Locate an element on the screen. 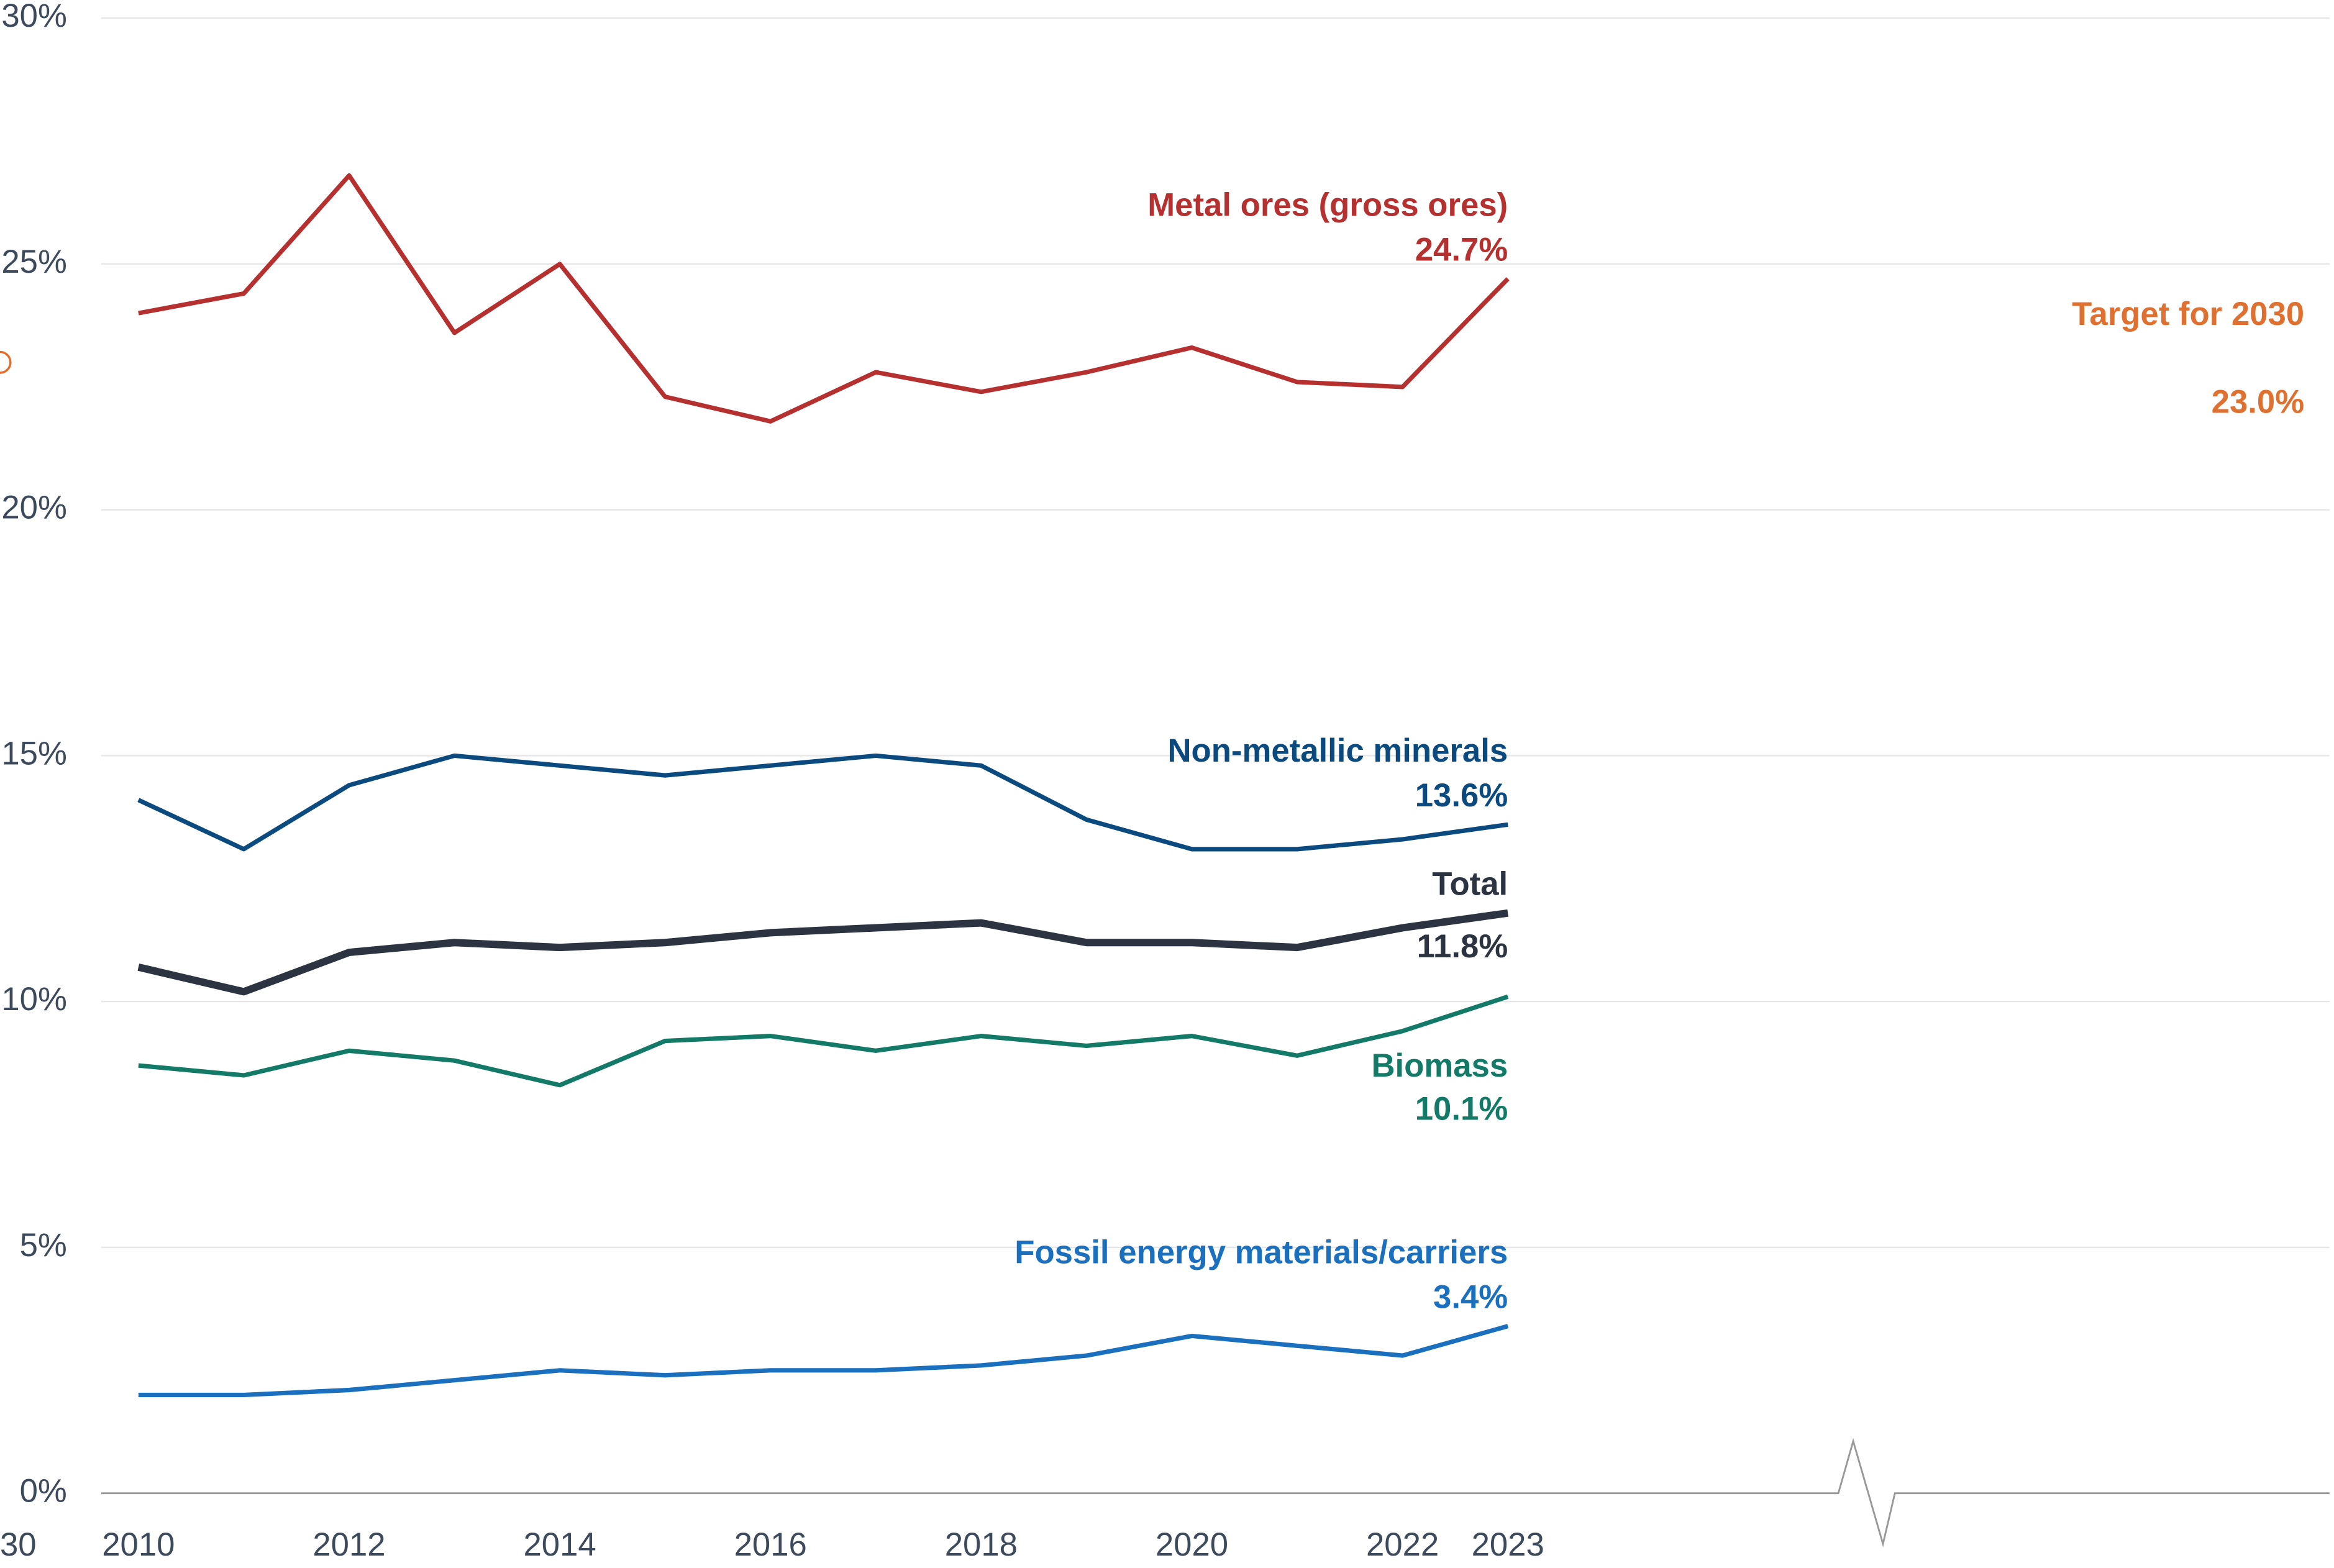 The width and height of the screenshot is (2334, 1568). target-value-label: 23.0% is located at coordinates (2258, 401).